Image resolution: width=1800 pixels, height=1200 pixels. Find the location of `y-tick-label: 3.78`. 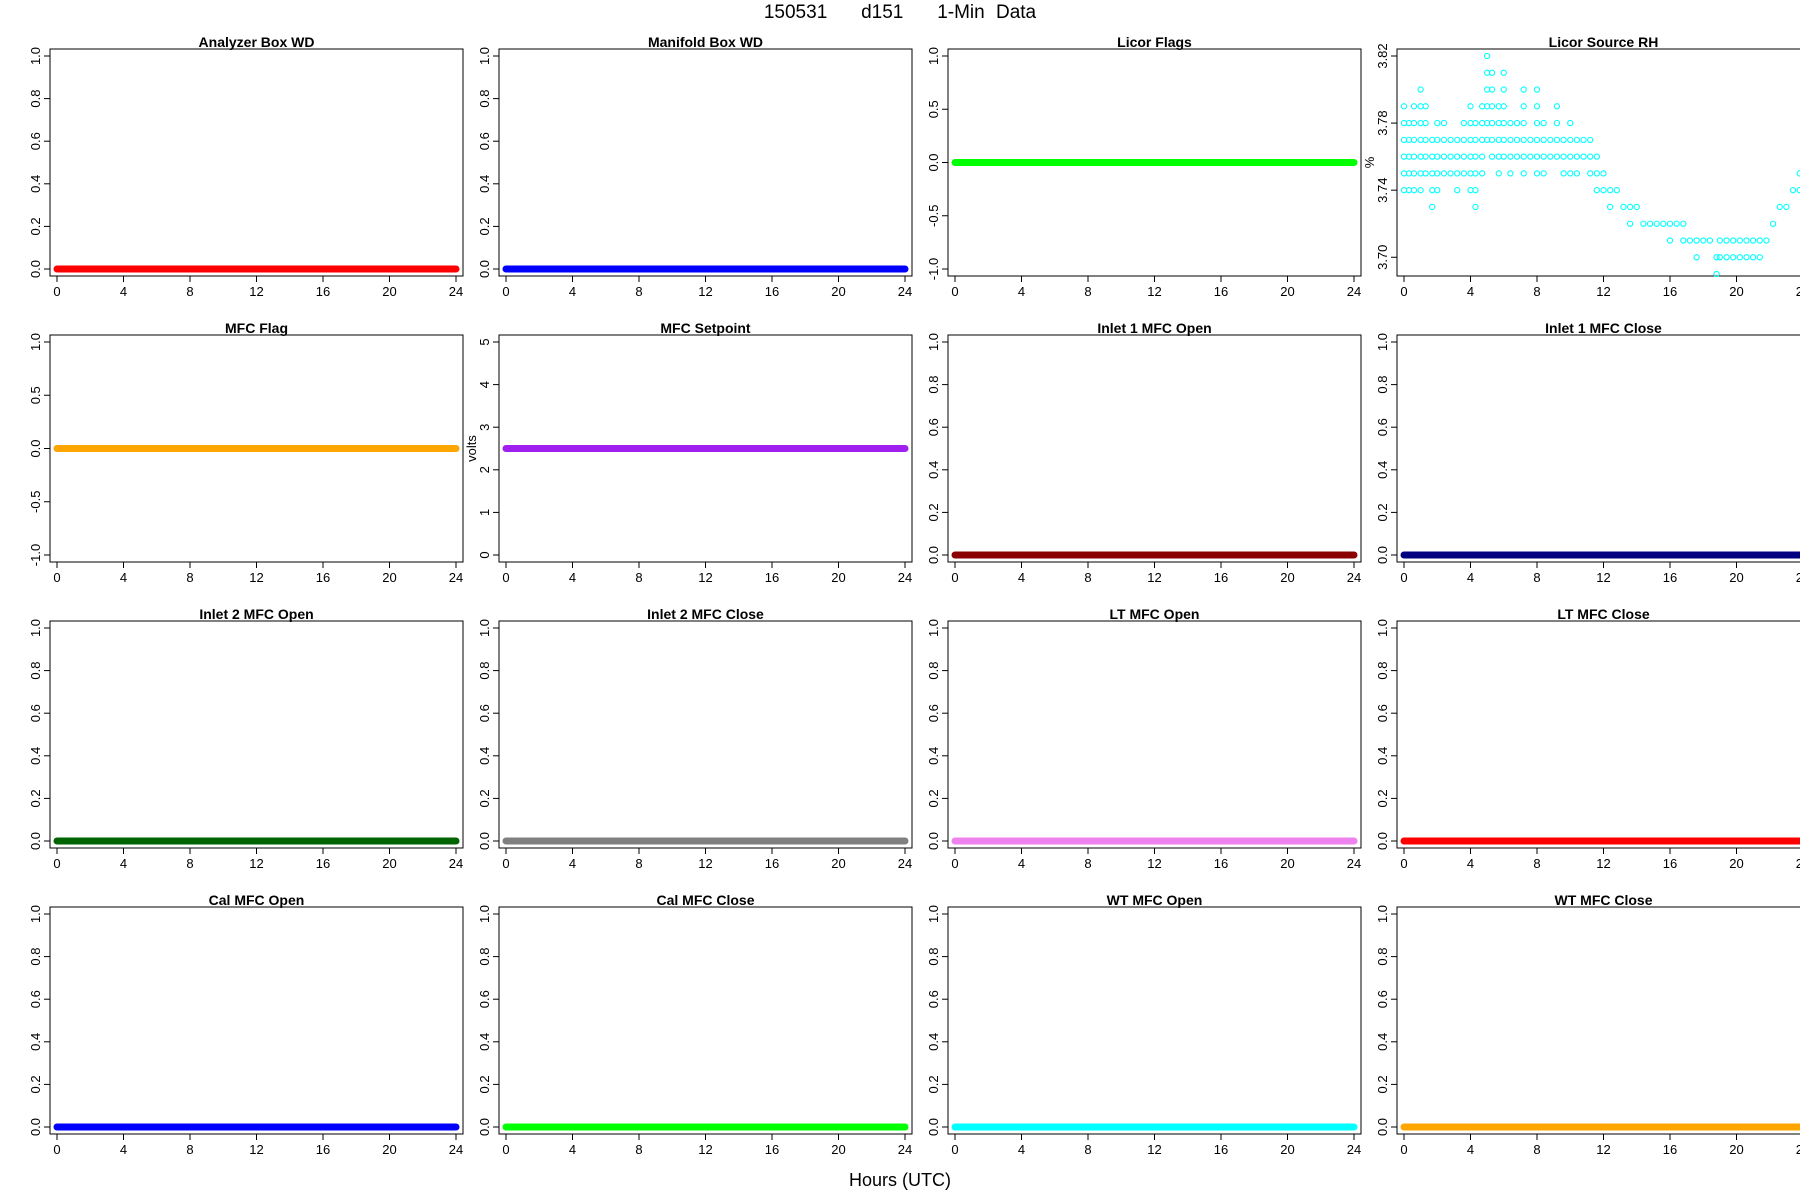

y-tick-label: 3.78 is located at coordinates (1382, 122).